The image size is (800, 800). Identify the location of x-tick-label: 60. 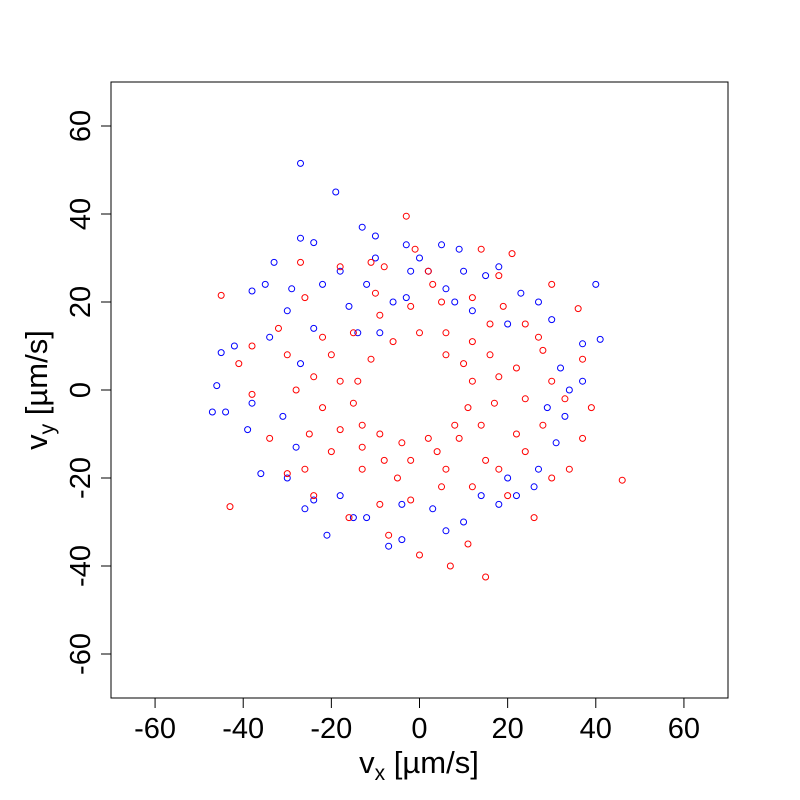
(684, 729).